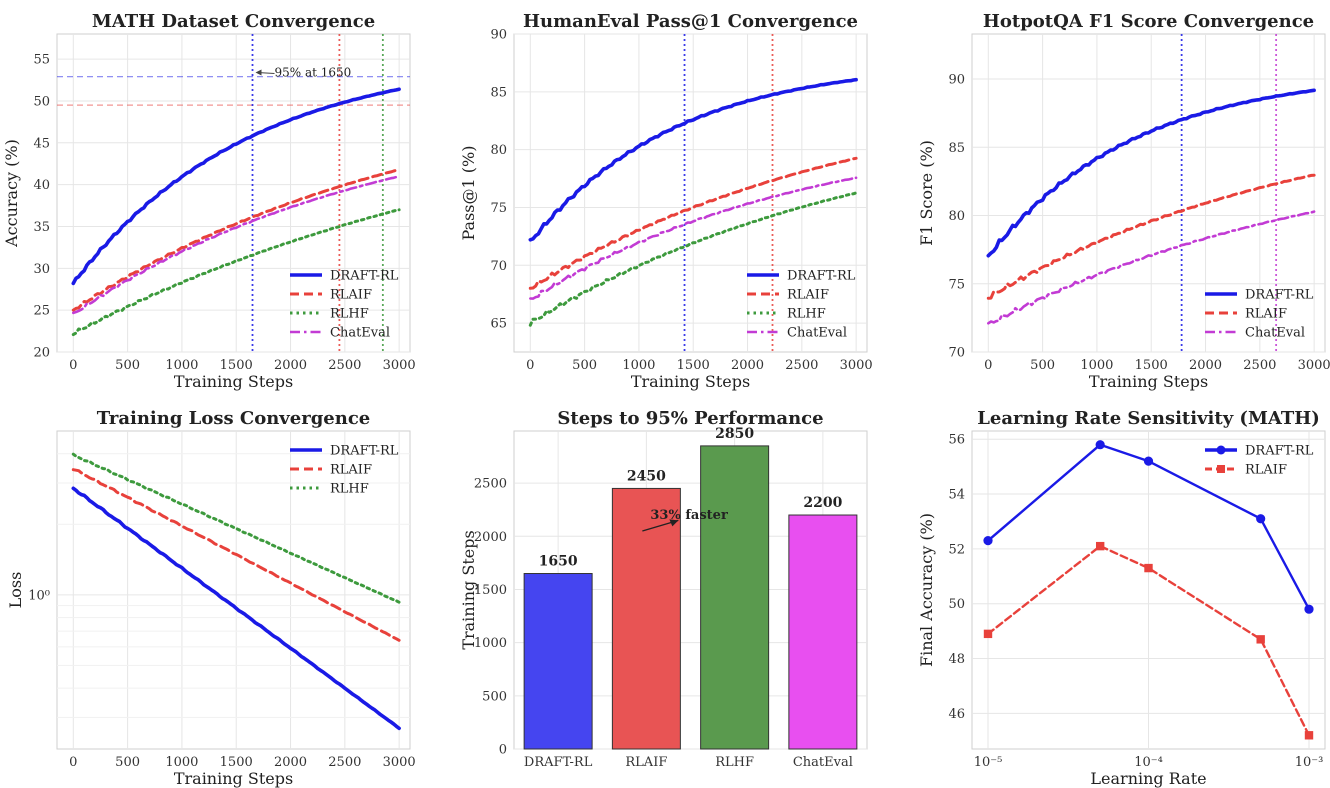 The height and width of the screenshot is (788, 1330). I want to click on y-axis-label: Loss, so click(15, 590).